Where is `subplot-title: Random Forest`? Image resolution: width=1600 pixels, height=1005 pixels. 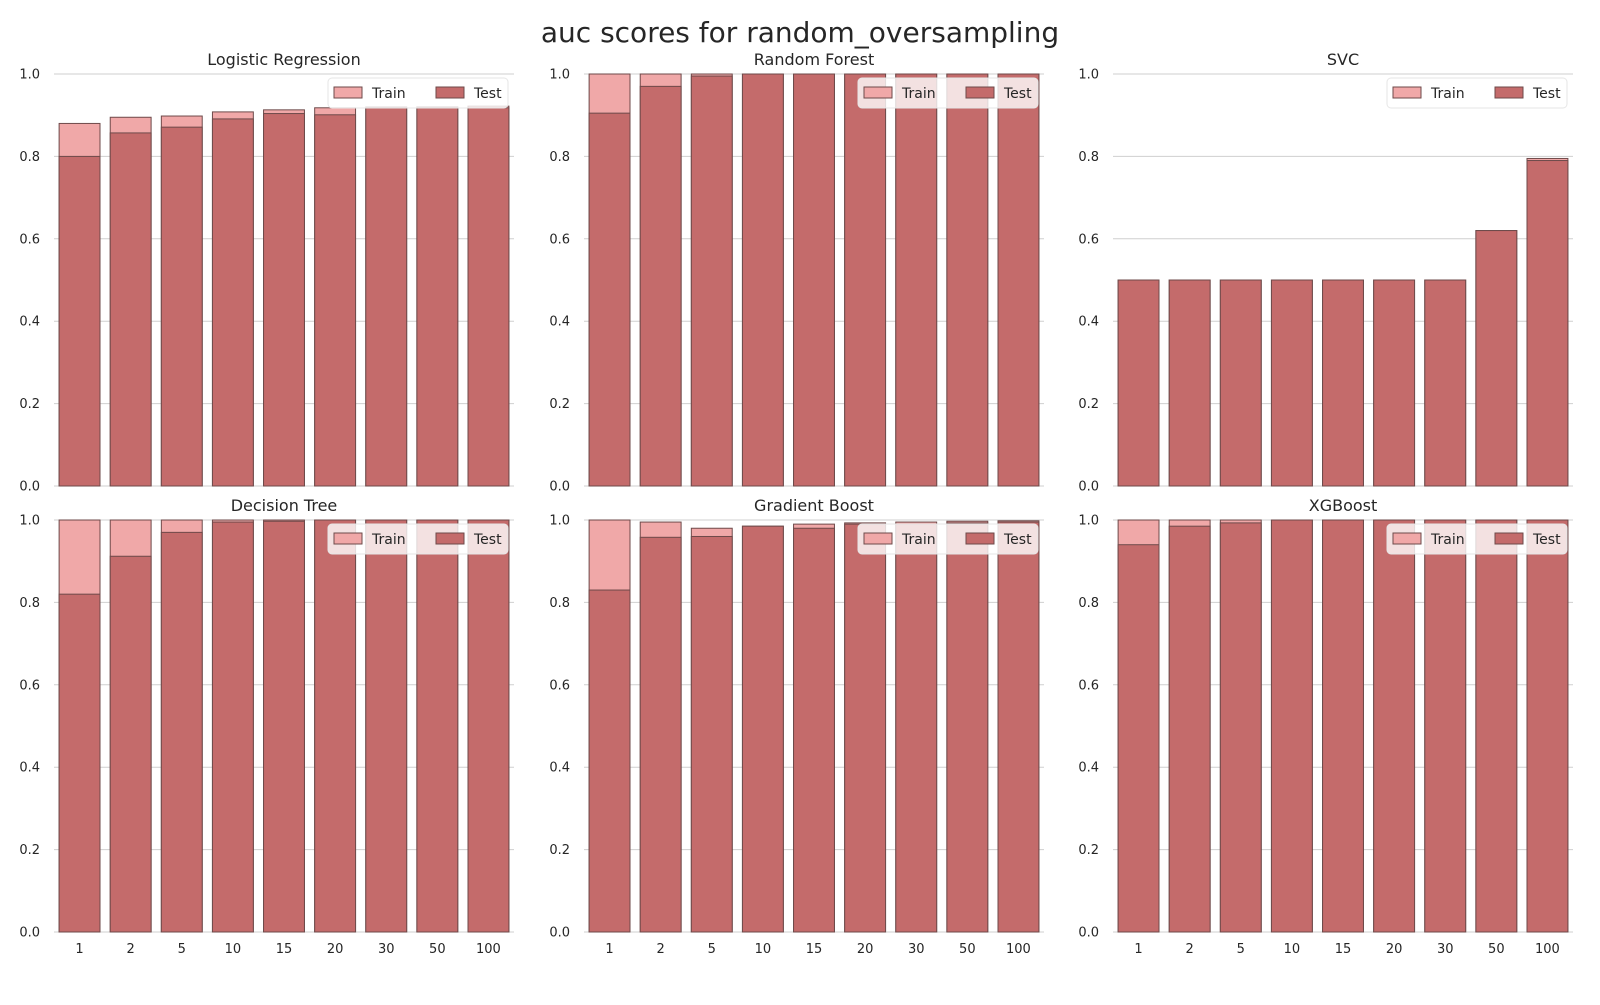
subplot-title: Random Forest is located at coordinates (814, 59).